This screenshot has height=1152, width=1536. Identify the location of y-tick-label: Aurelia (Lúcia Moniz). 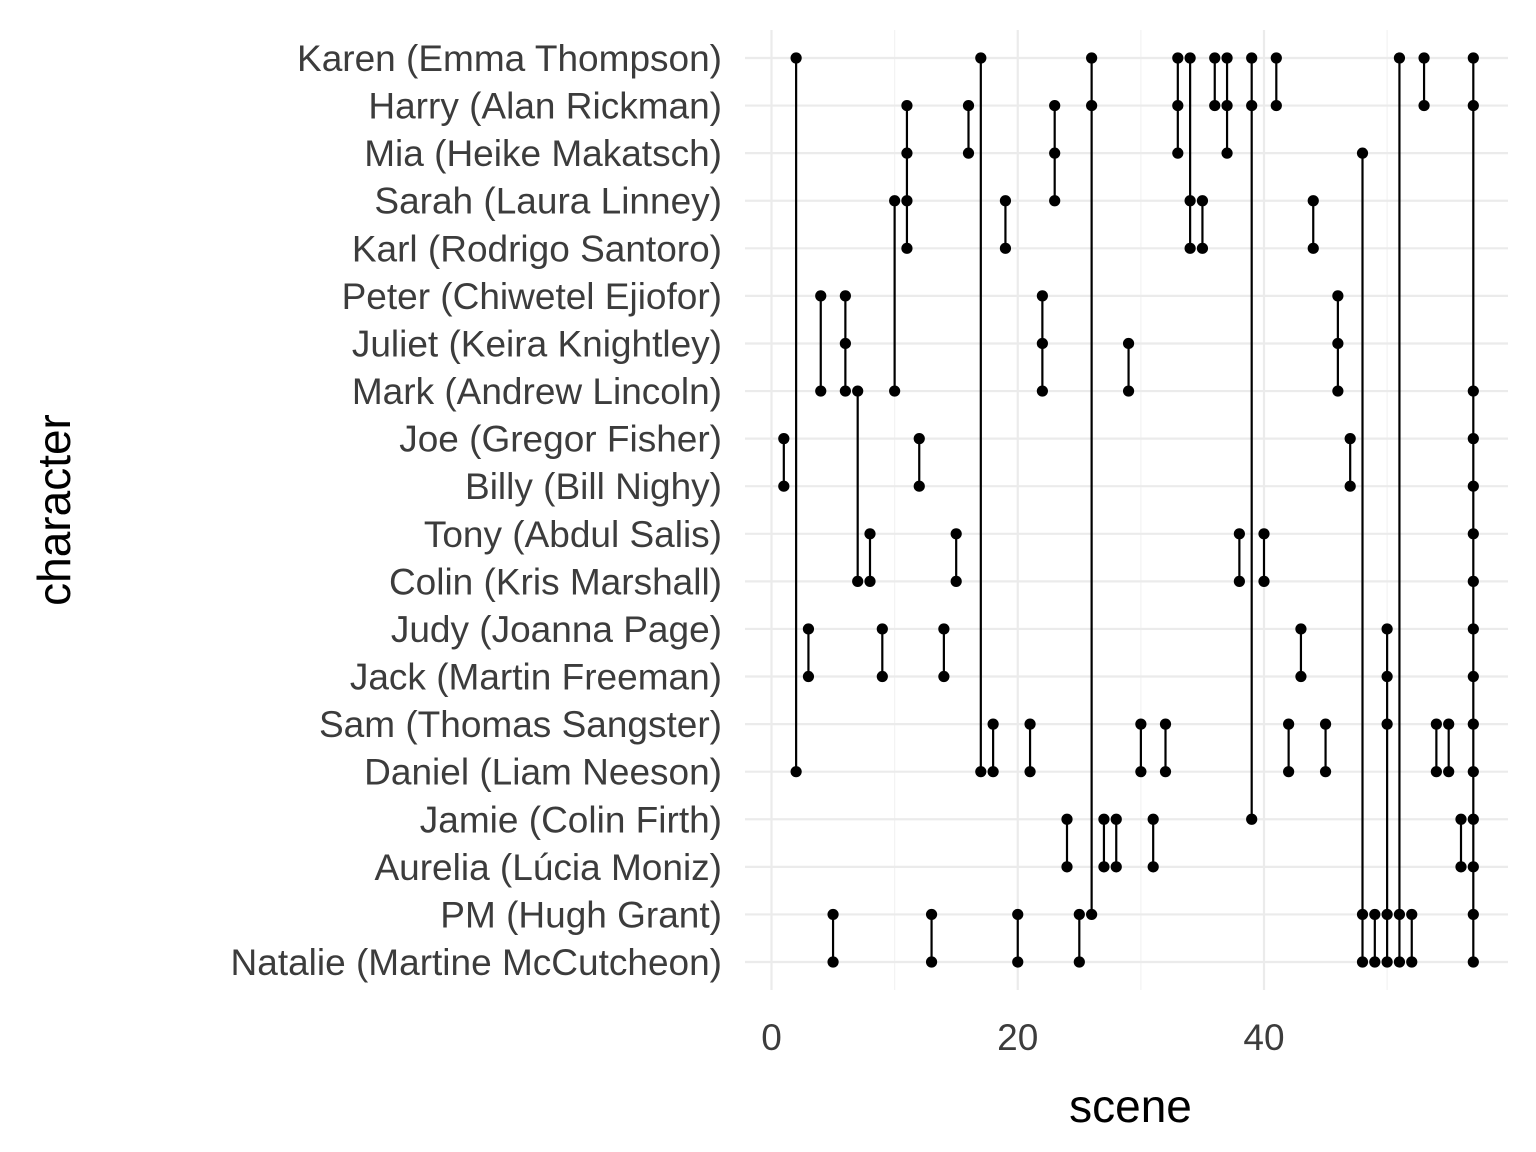
(548, 867).